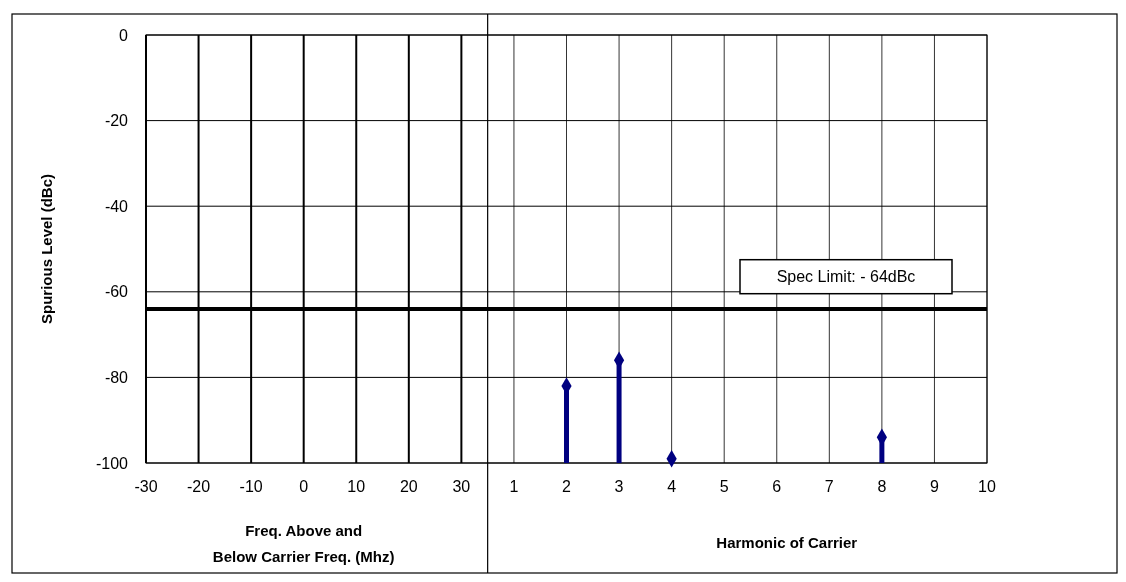 This screenshot has height=582, width=1126. What do you see at coordinates (303, 543) in the screenshot?
I see `x-axis-title: Freq. Above and Below Carrier Freq. (Mhz)` at bounding box center [303, 543].